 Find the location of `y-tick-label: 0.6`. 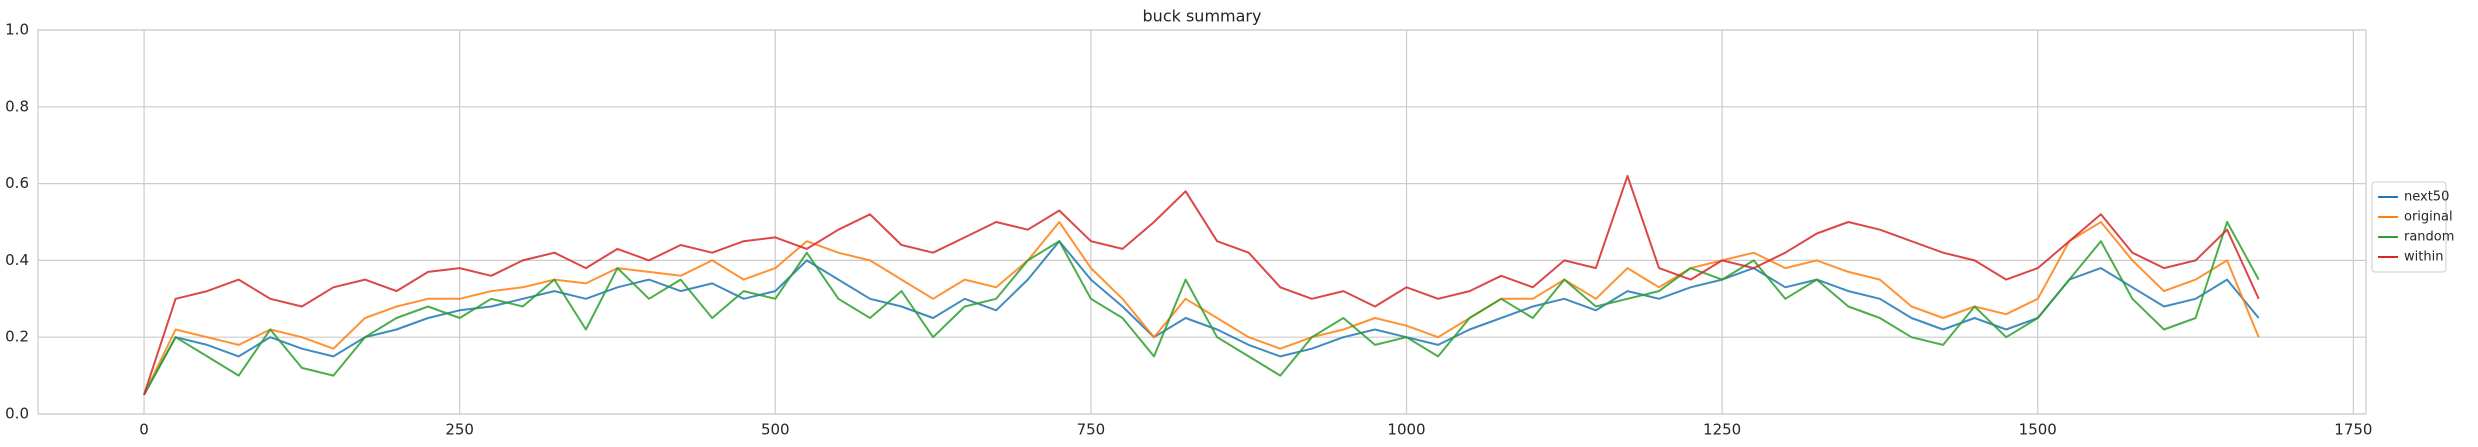

y-tick-label: 0.6 is located at coordinates (17, 183).